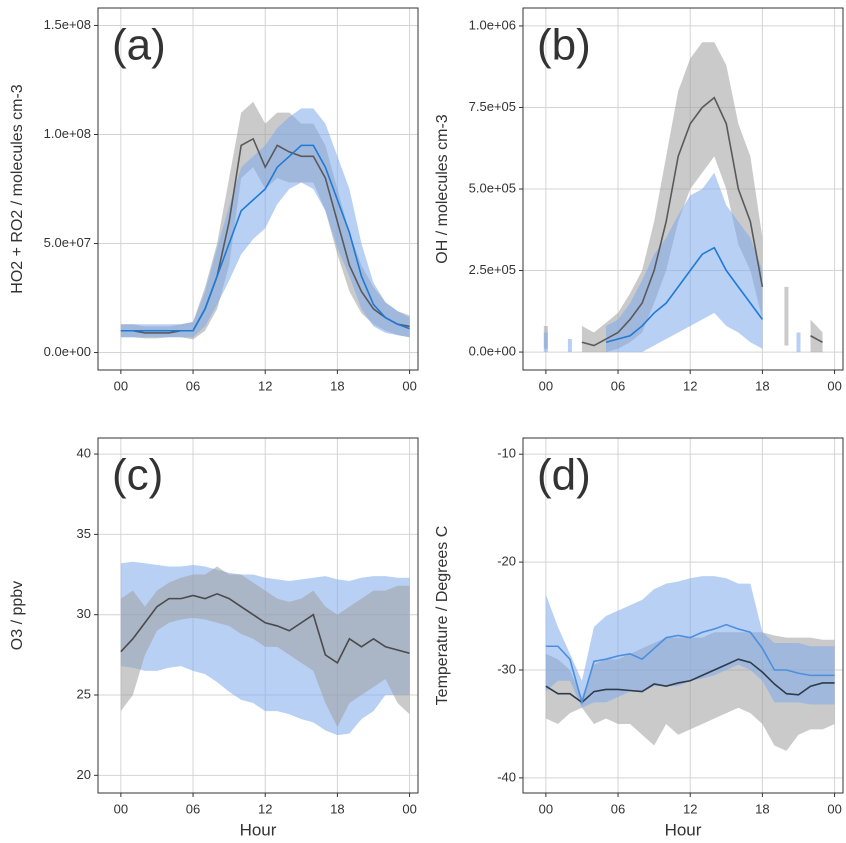 This screenshot has width=846, height=843. Describe the element at coordinates (67, 24) in the screenshot. I see `y-tick-label: 1.5e+08` at that location.